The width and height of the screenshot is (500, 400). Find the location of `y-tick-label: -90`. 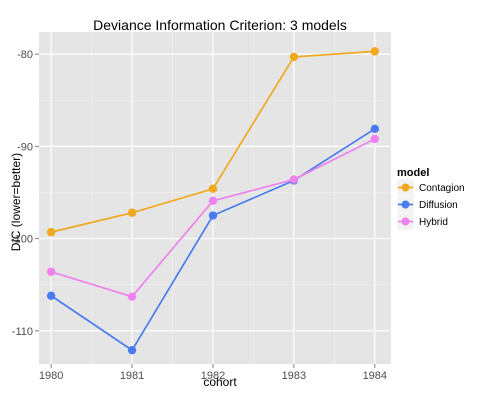

y-tick-label: -90 is located at coordinates (25, 147).